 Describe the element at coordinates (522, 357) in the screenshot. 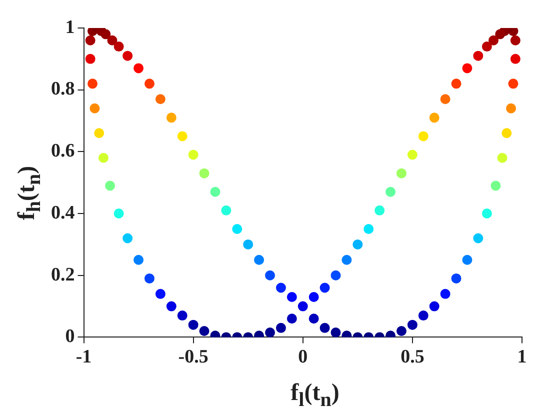

I see `x-tick-label: 1` at that location.